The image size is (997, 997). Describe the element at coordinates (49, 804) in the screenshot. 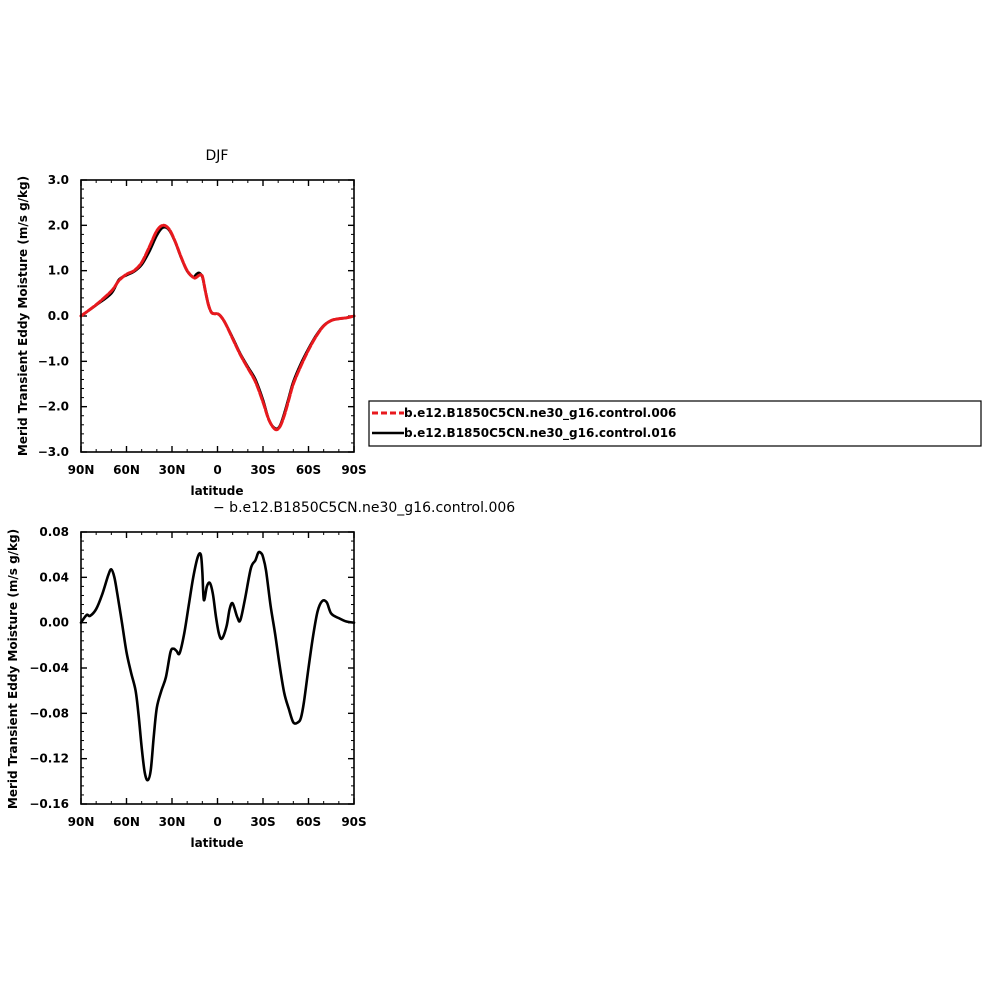

I see `bottom-plot-ytick-label: −0.16` at that location.